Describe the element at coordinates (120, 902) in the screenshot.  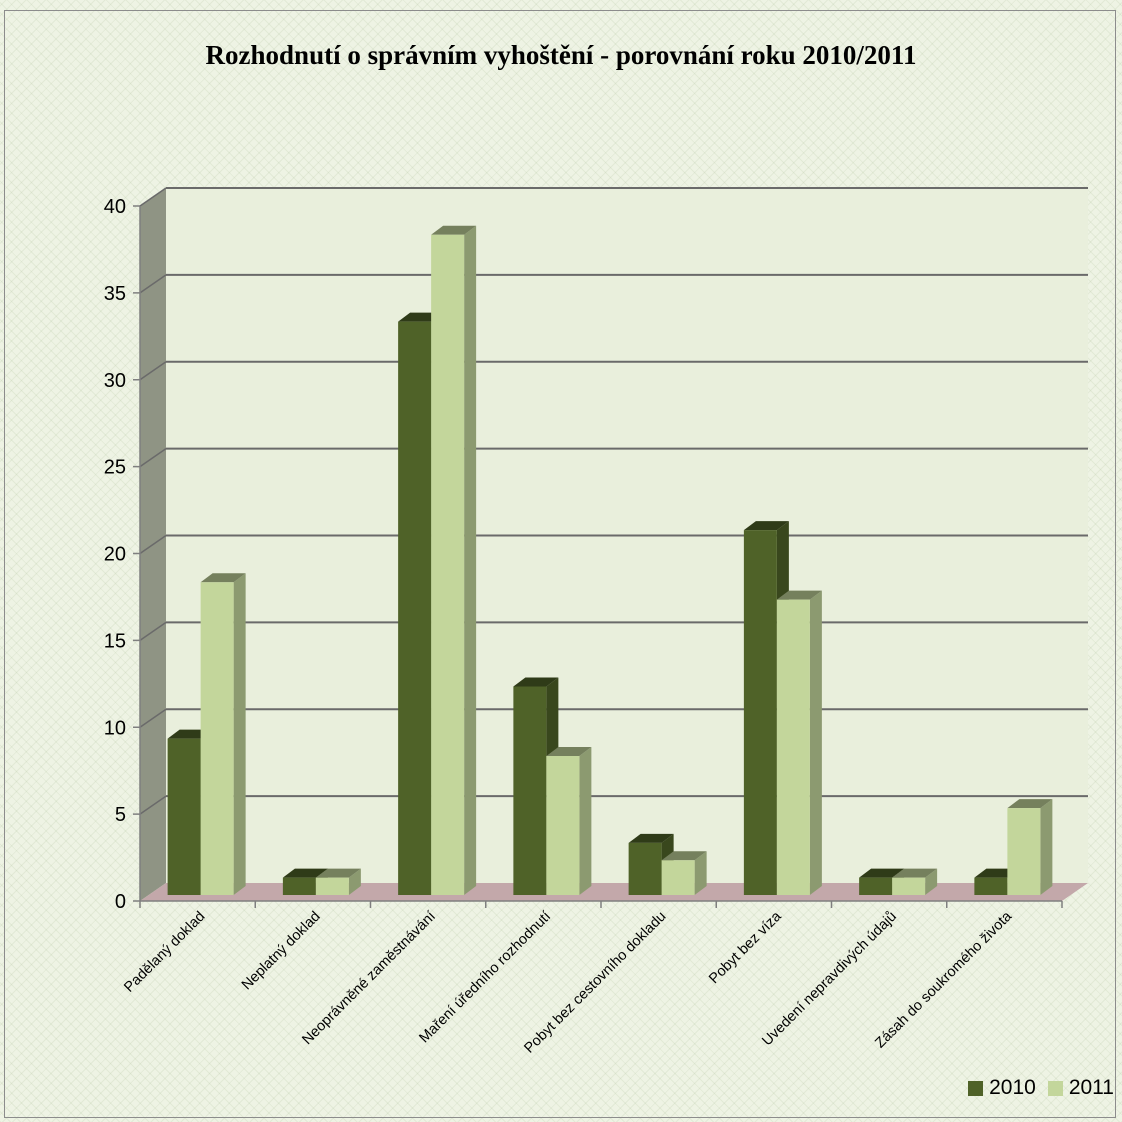
I see `y-tick-label-0: 0` at that location.